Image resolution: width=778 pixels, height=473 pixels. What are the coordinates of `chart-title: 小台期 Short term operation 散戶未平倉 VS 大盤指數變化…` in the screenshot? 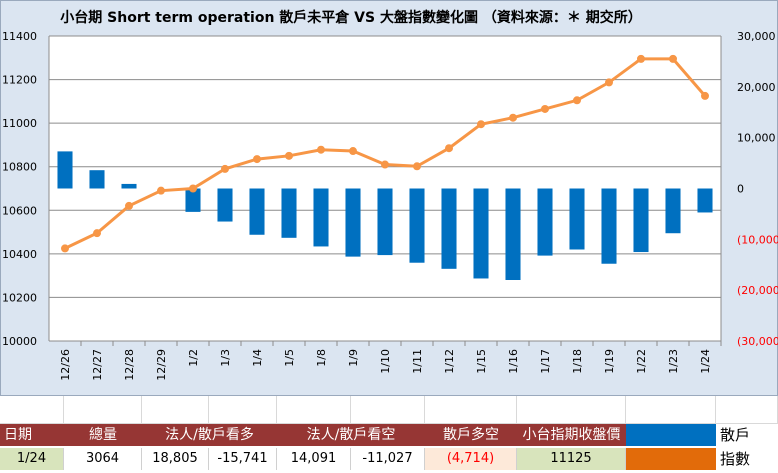 It's located at (351, 18).